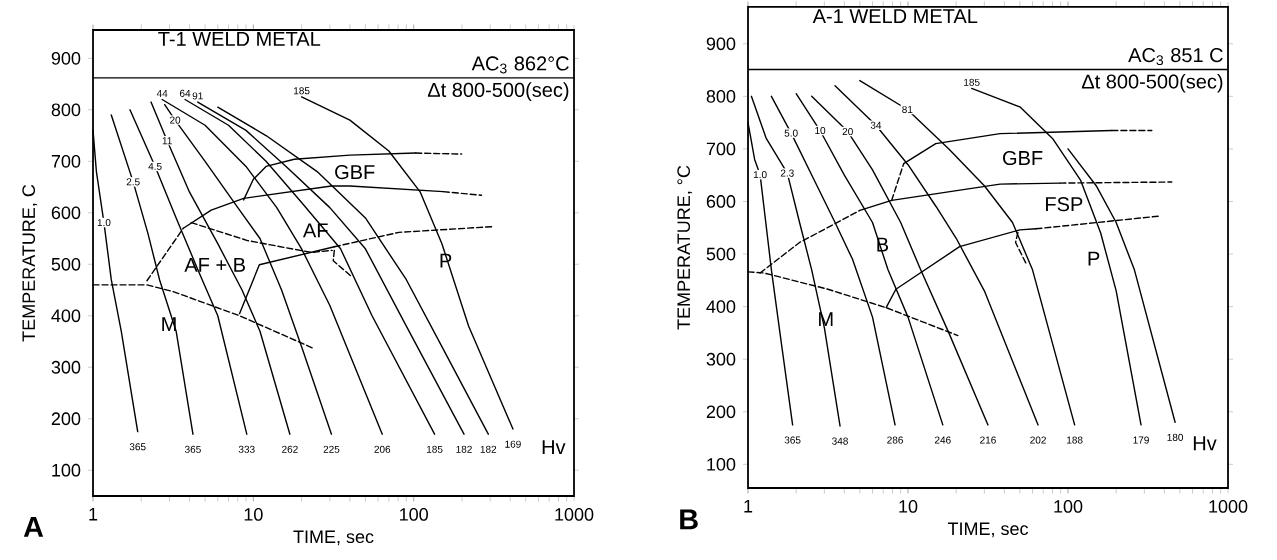 This screenshot has height=560, width=1277. What do you see at coordinates (685, 247) in the screenshot?
I see `y-axis-title: TEMPERATURE, °C` at bounding box center [685, 247].